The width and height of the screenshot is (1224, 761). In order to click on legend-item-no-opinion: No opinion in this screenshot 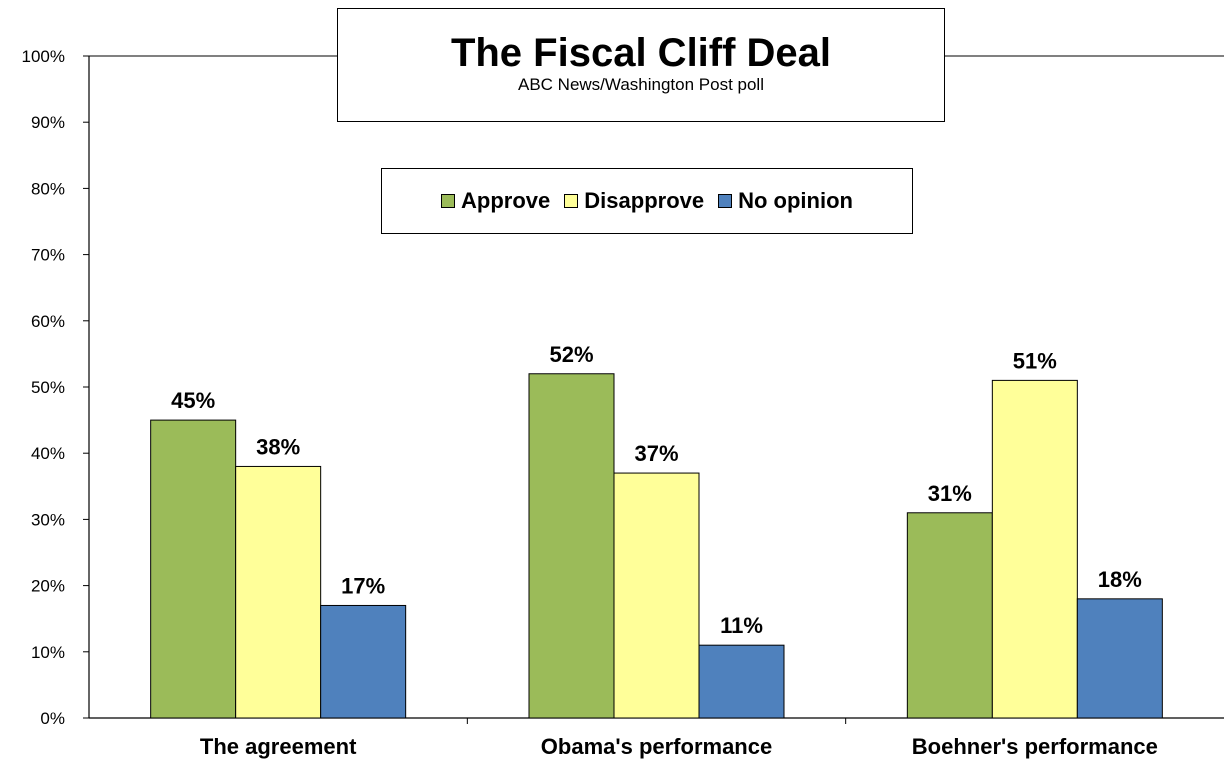, I will do `click(785, 201)`.